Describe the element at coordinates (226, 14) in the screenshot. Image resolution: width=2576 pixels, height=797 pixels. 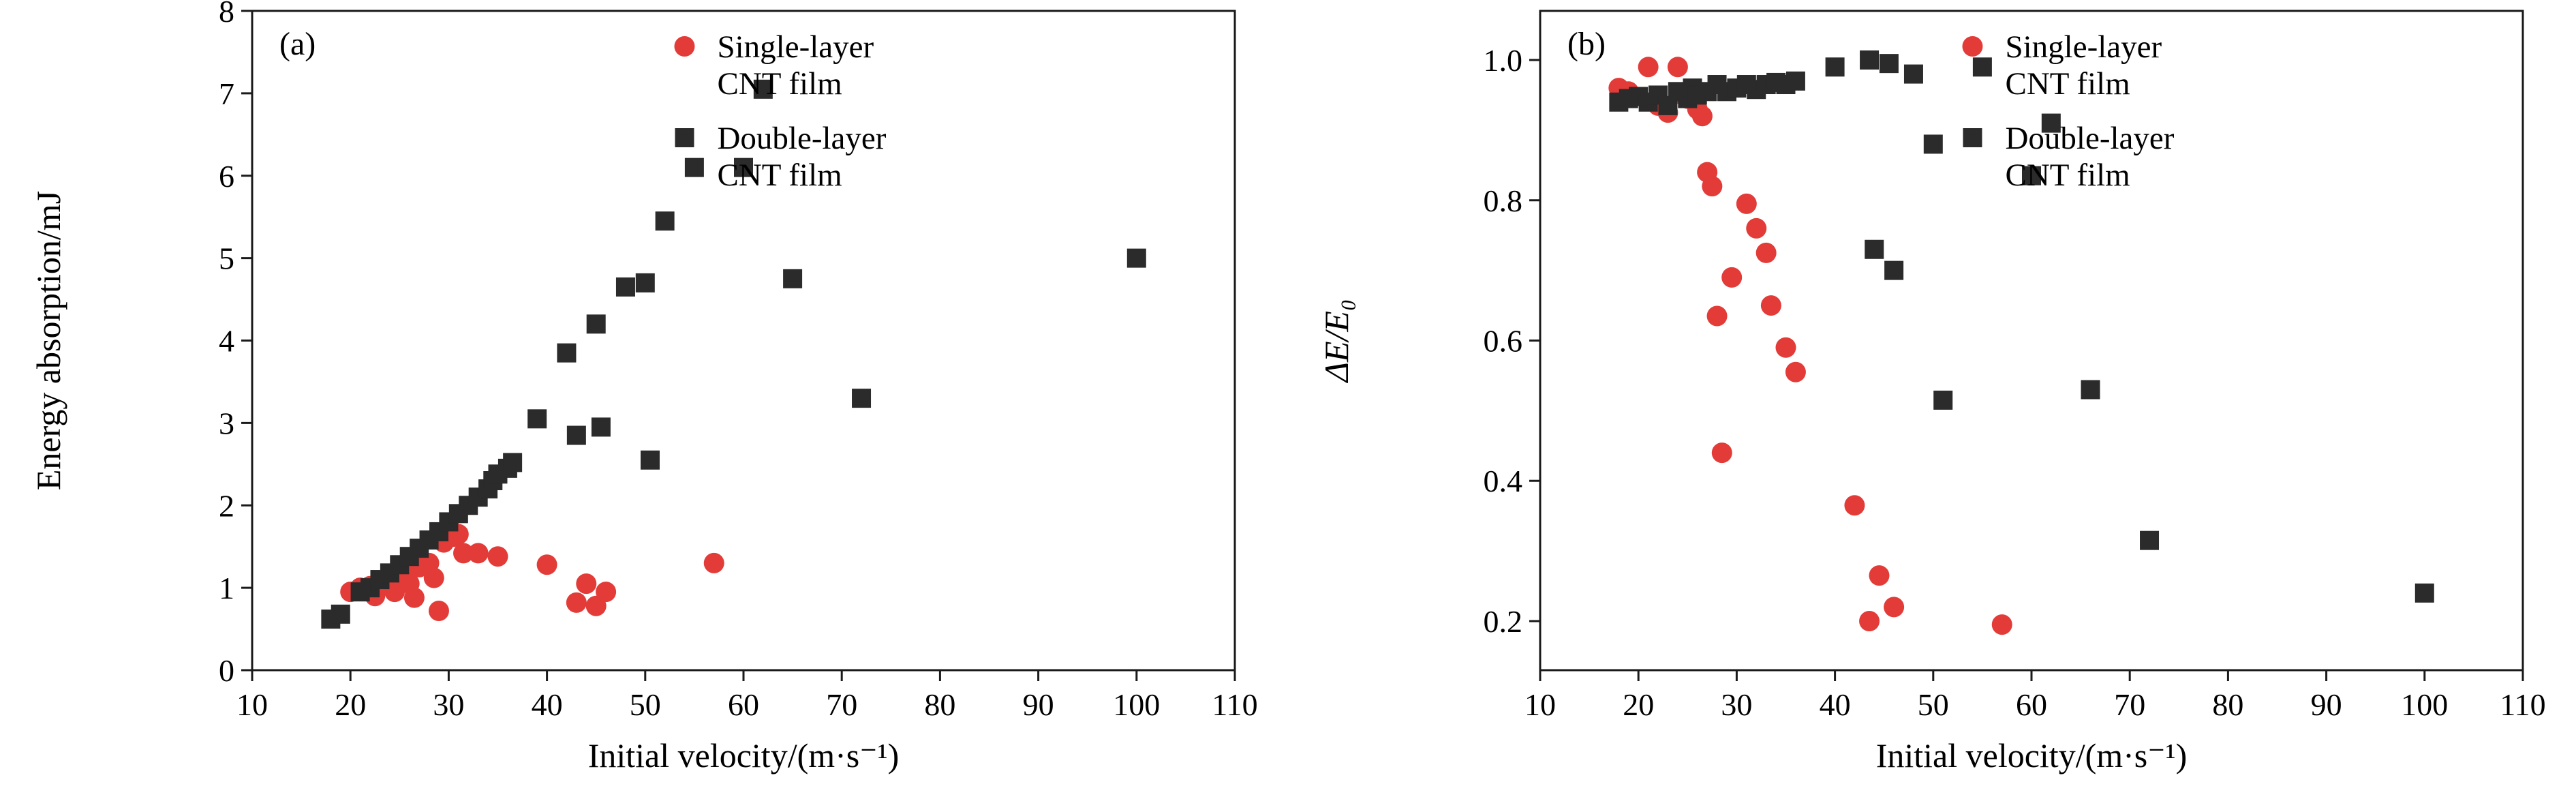
I see `y-tick-label: 8` at that location.